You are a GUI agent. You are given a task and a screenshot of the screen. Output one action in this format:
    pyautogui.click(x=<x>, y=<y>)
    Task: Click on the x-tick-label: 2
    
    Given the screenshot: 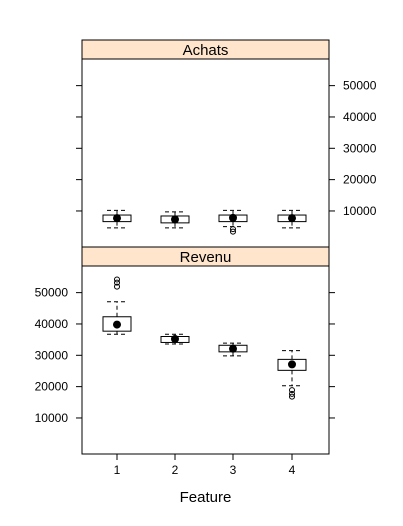 What is the action you would take?
    pyautogui.click(x=175, y=470)
    